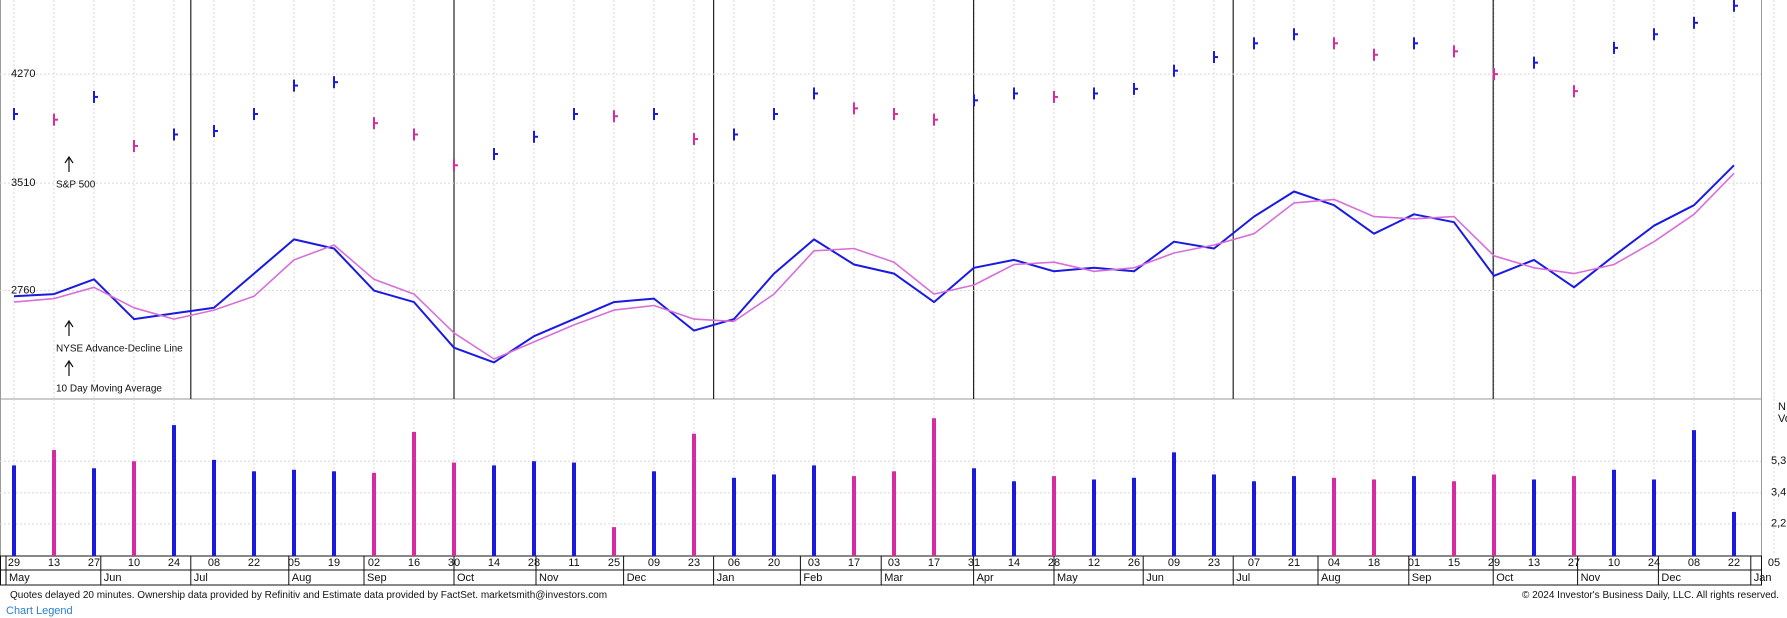 This screenshot has height=618, width=1787. What do you see at coordinates (1374, 563) in the screenshot?
I see `x-tick-label: 18` at bounding box center [1374, 563].